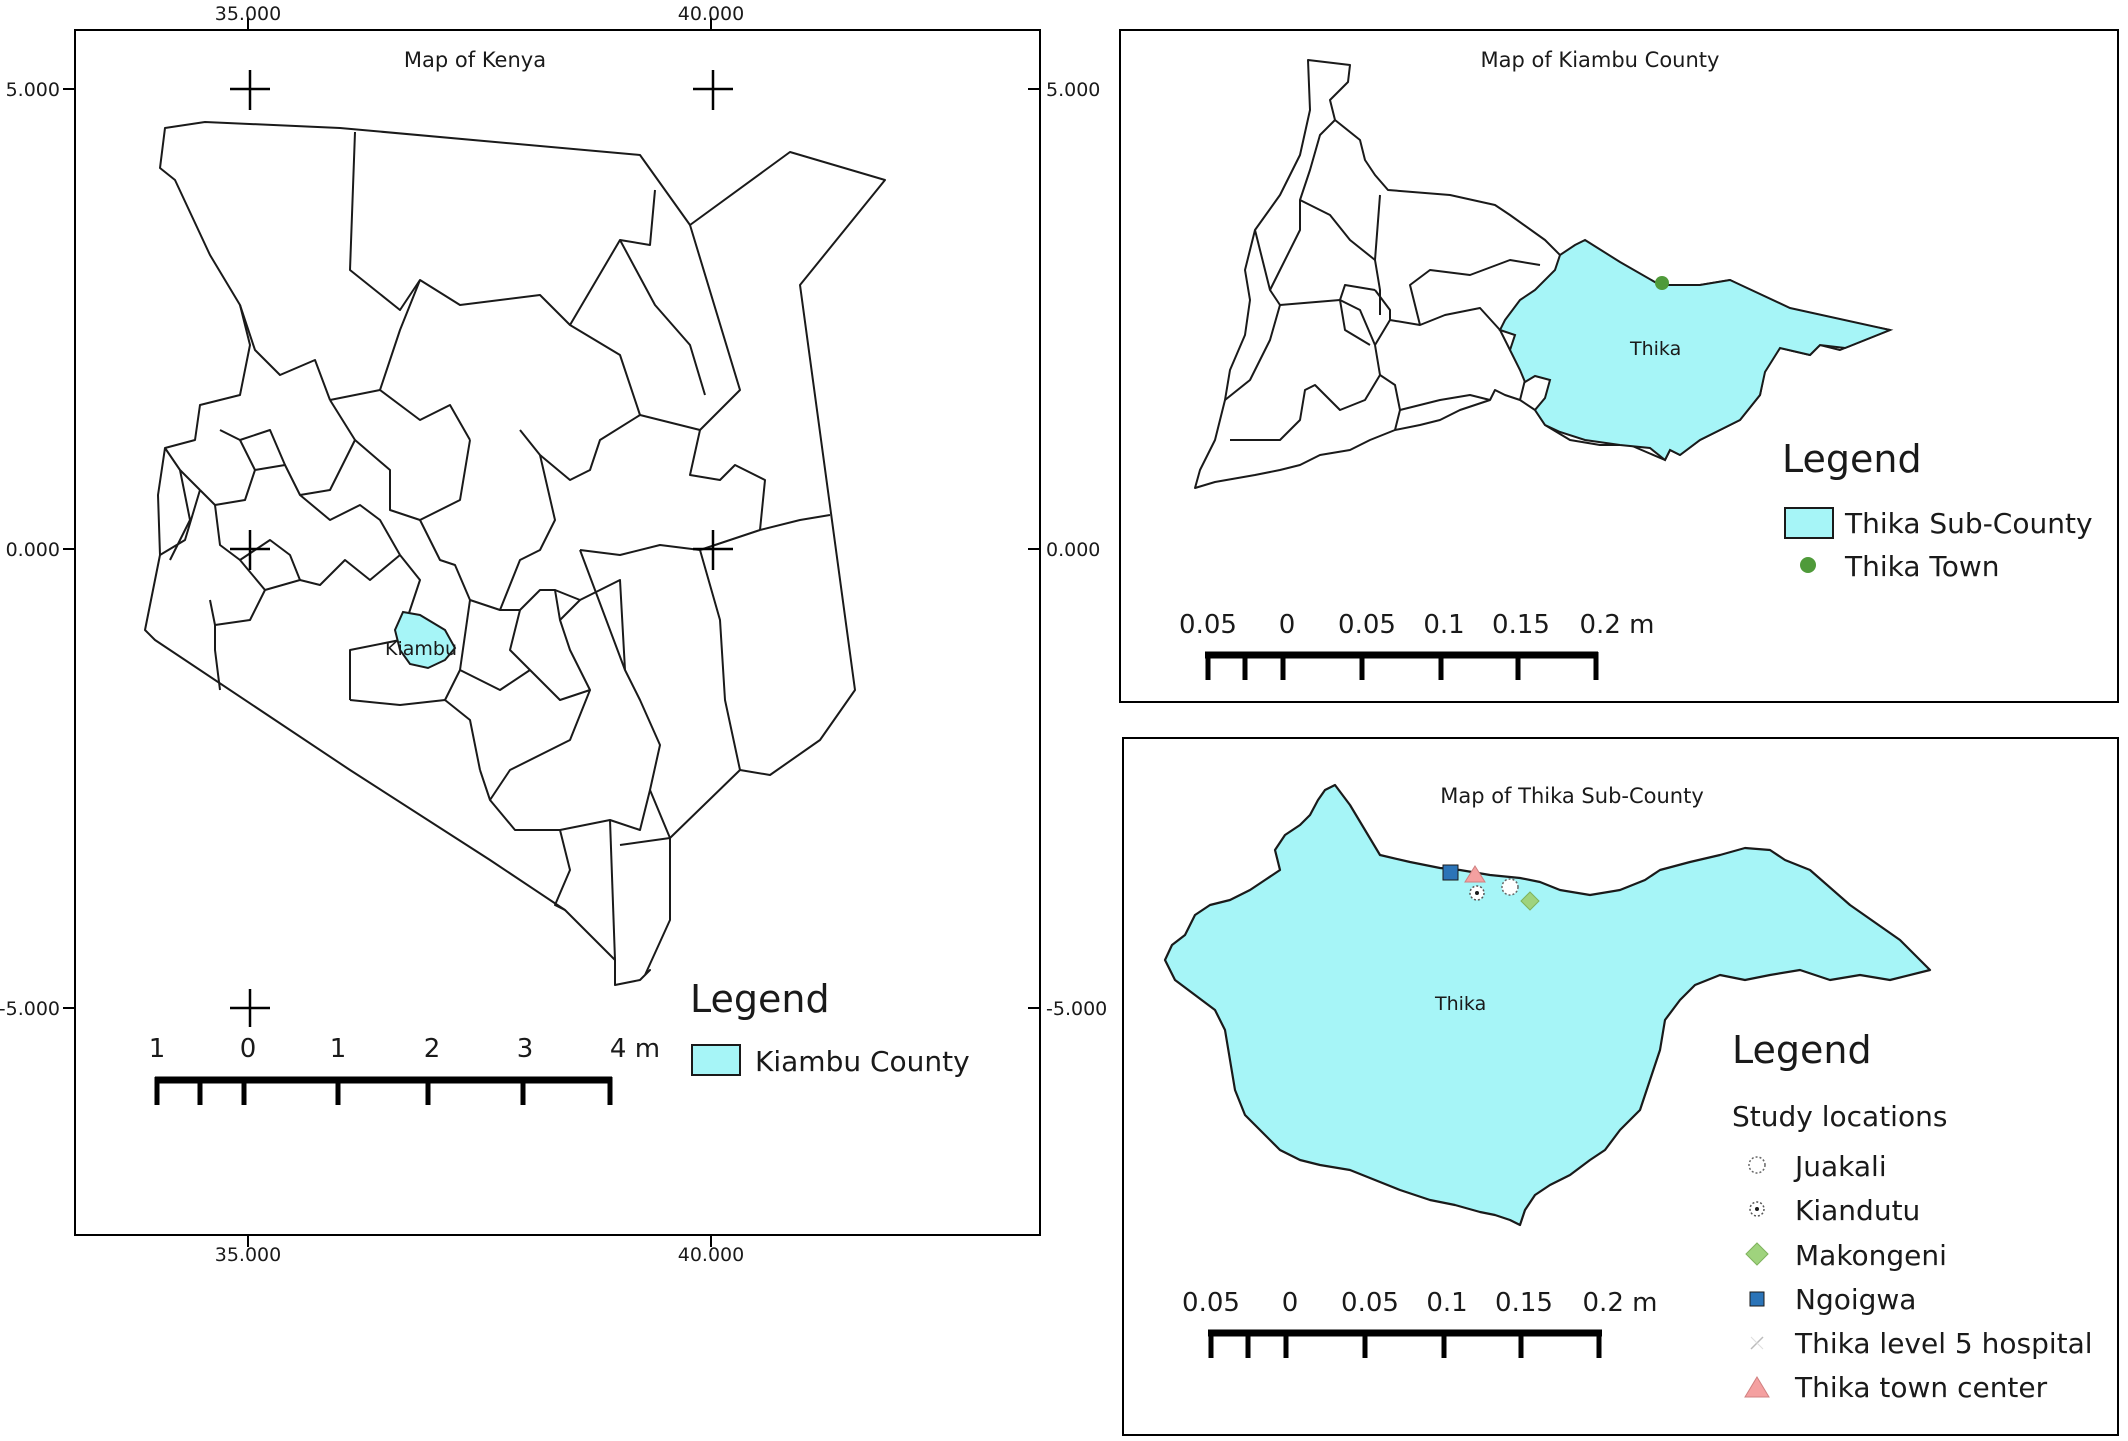 The height and width of the screenshot is (1441, 2128). What do you see at coordinates (1662, 283) in the screenshot?
I see `thika-town-marker` at bounding box center [1662, 283].